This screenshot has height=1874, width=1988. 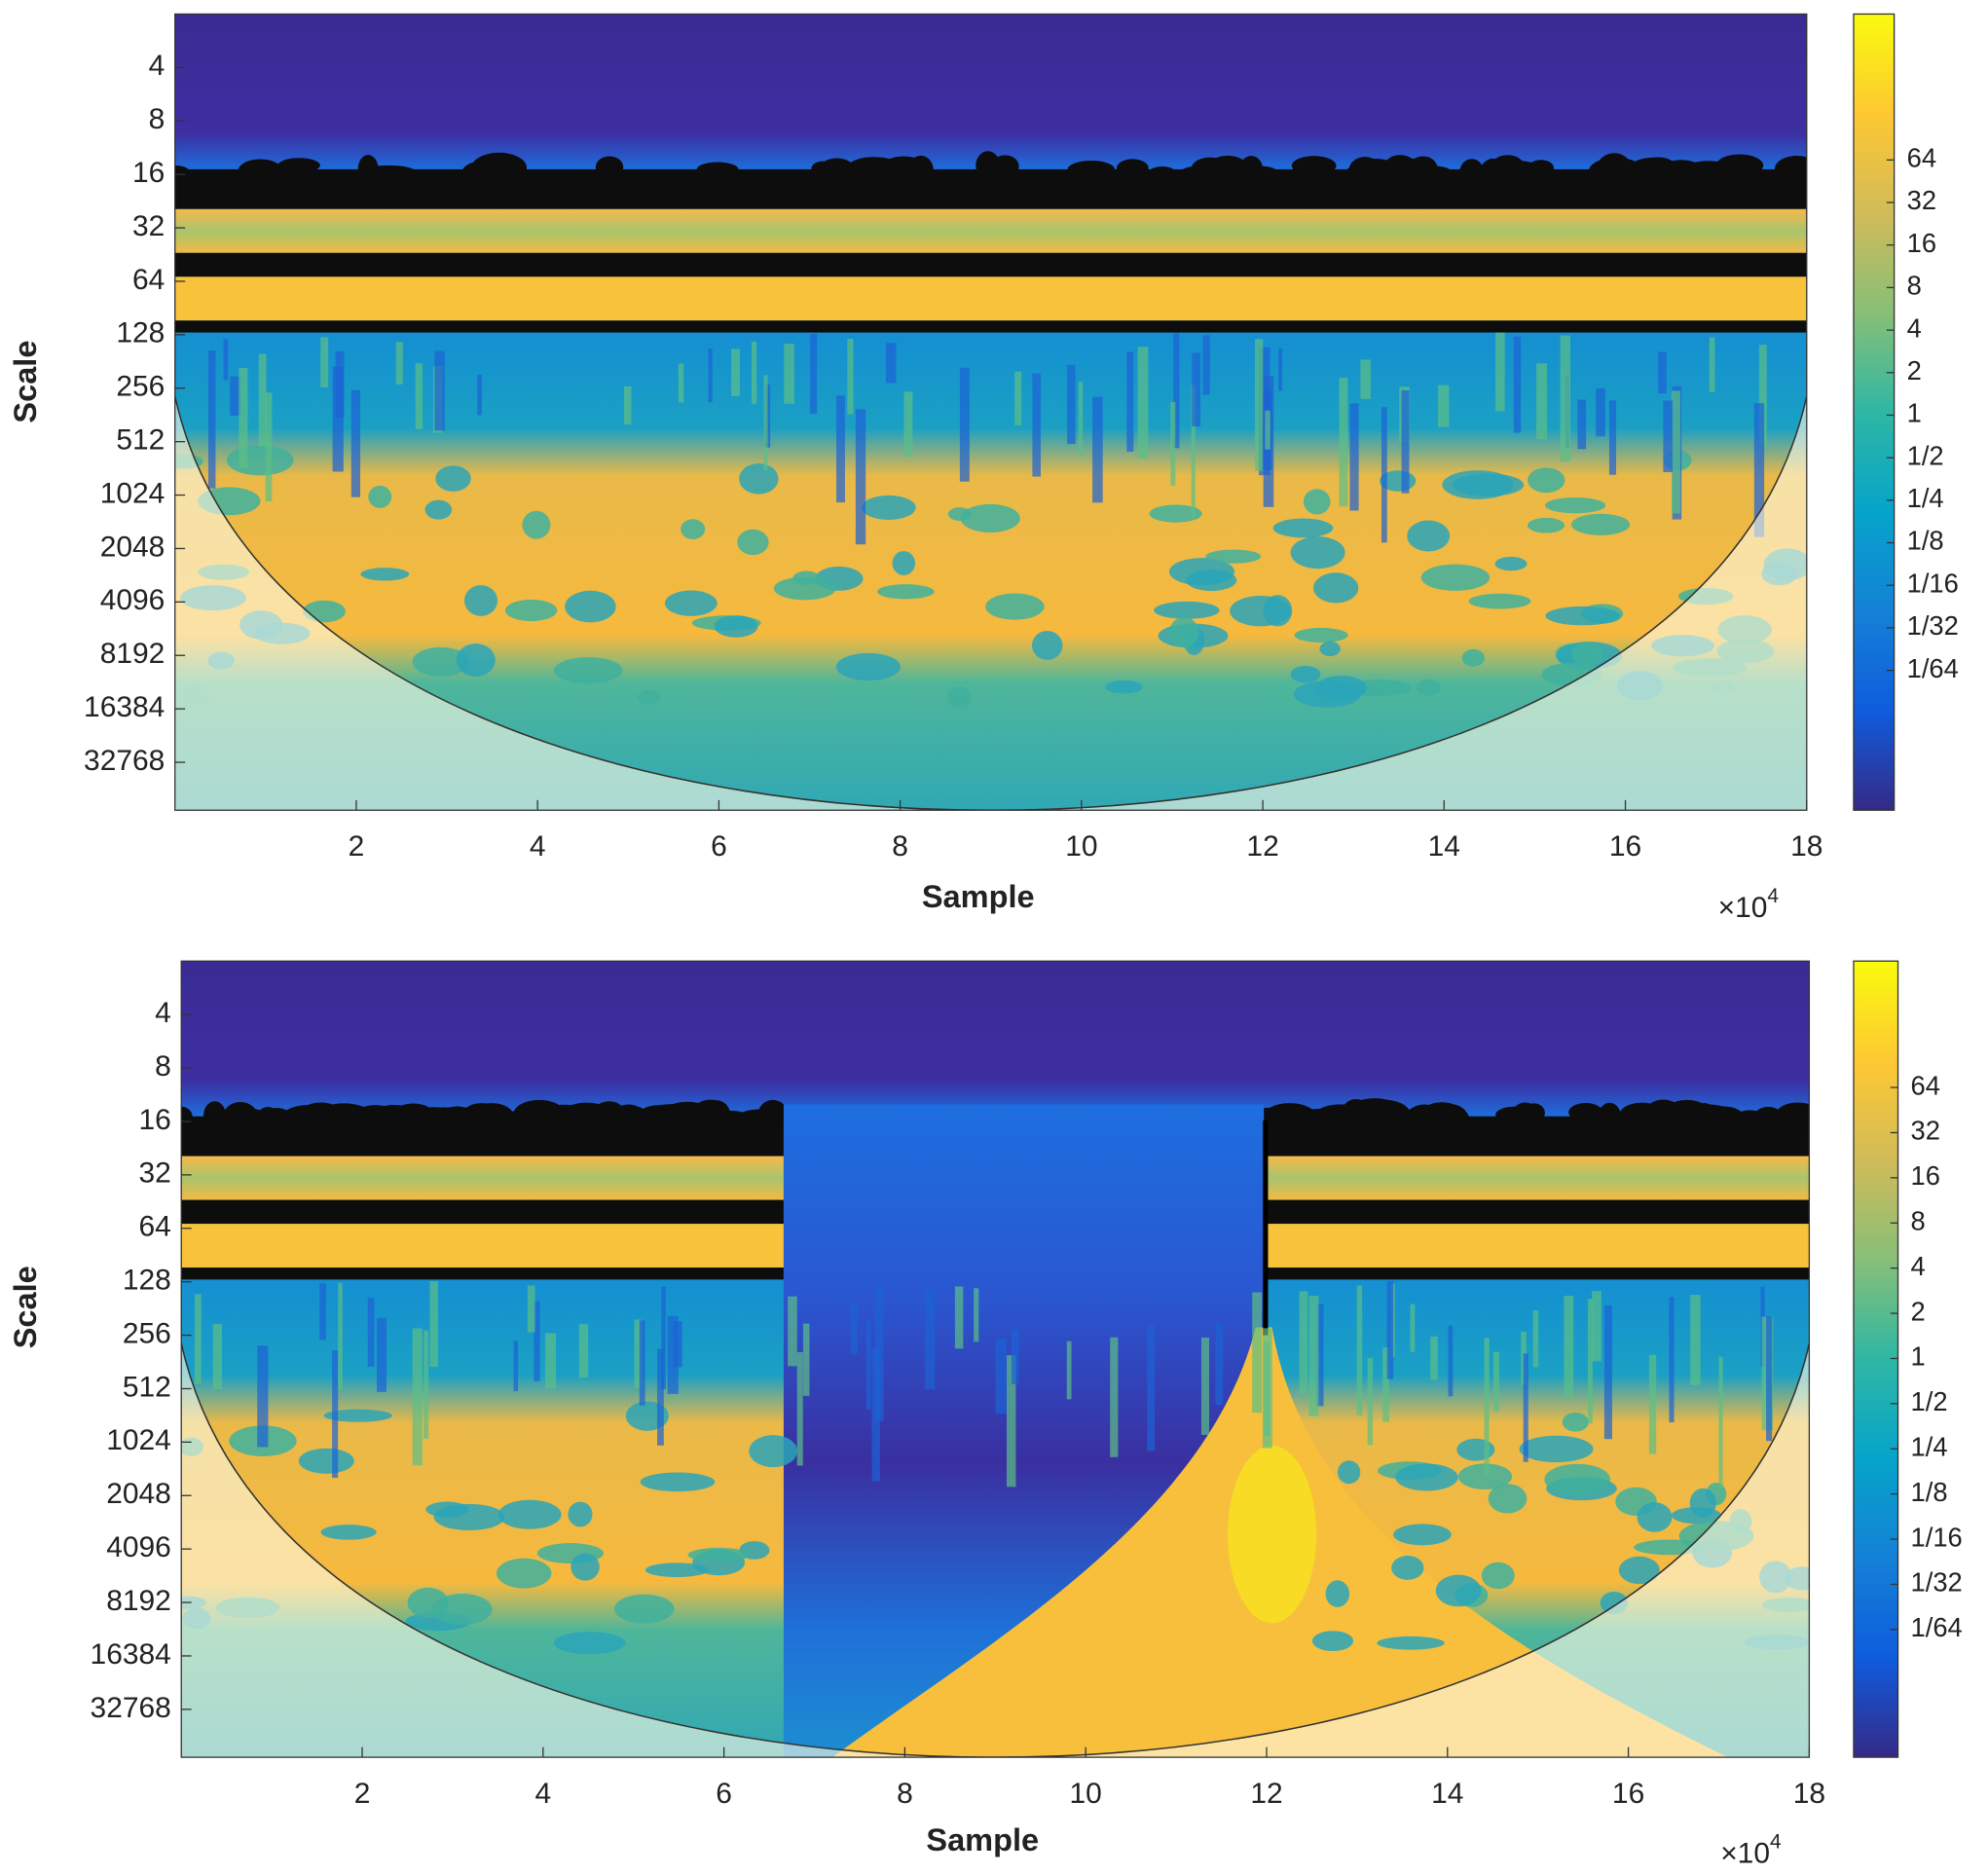 I want to click on y-tick-label: 8192, so click(x=138, y=1601).